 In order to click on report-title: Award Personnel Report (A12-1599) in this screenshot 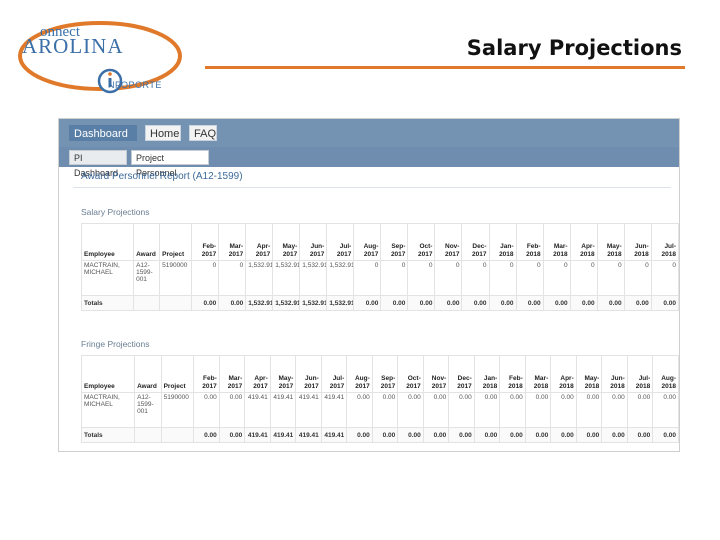, I will do `click(162, 176)`.